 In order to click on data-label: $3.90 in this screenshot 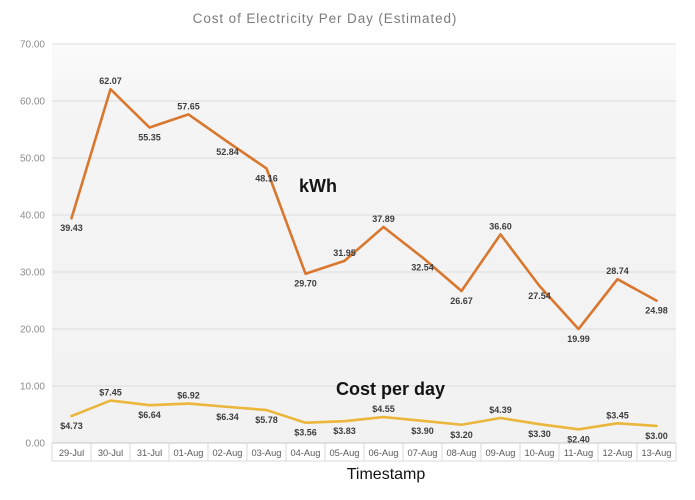, I will do `click(422, 431)`.